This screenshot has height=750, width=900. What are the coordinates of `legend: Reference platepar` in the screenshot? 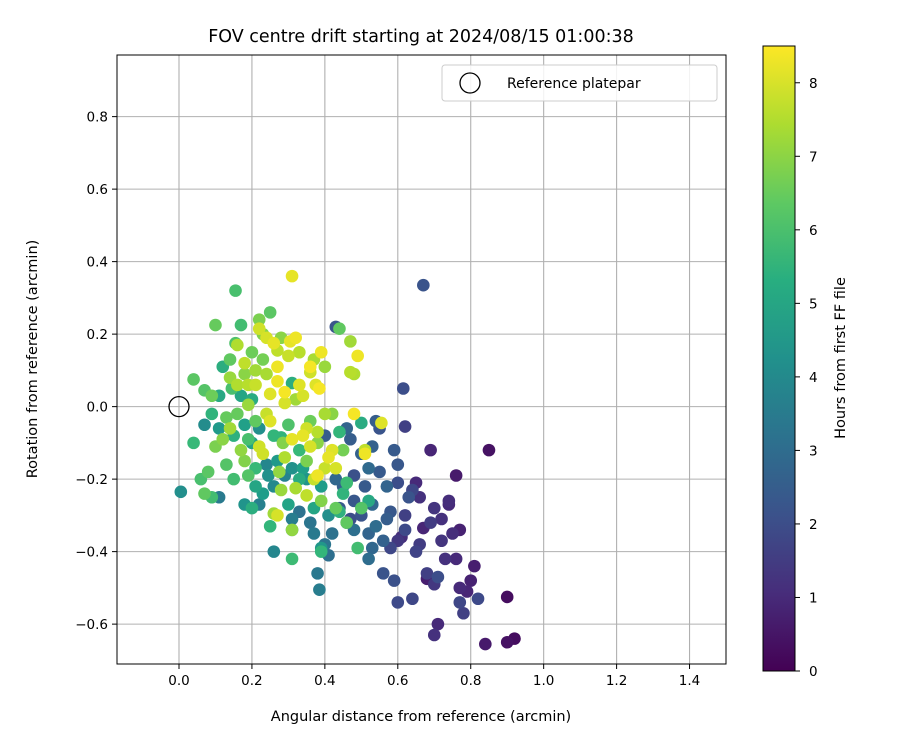 It's located at (579, 83).